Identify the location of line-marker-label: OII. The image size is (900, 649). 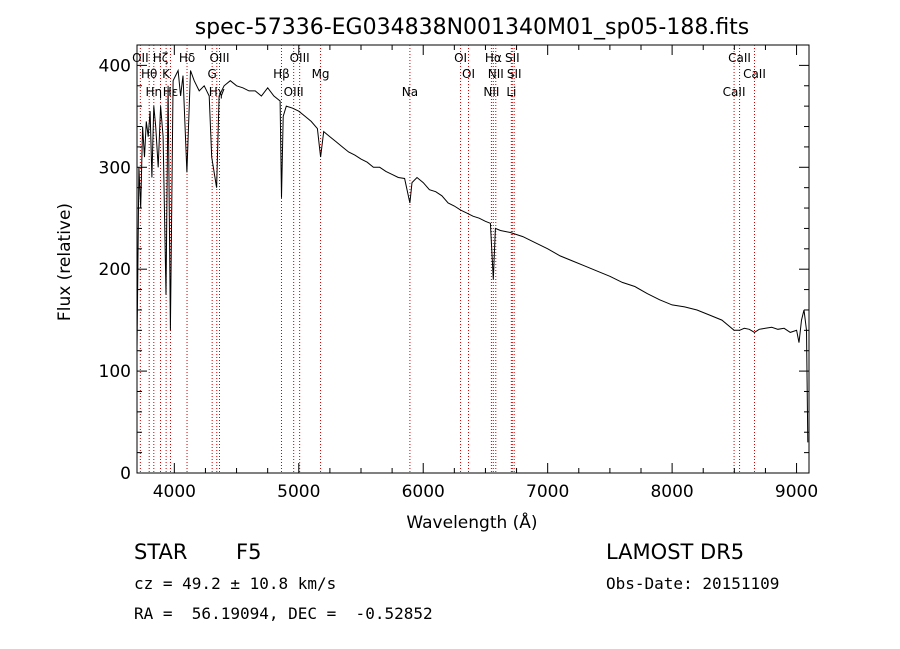
(140, 58).